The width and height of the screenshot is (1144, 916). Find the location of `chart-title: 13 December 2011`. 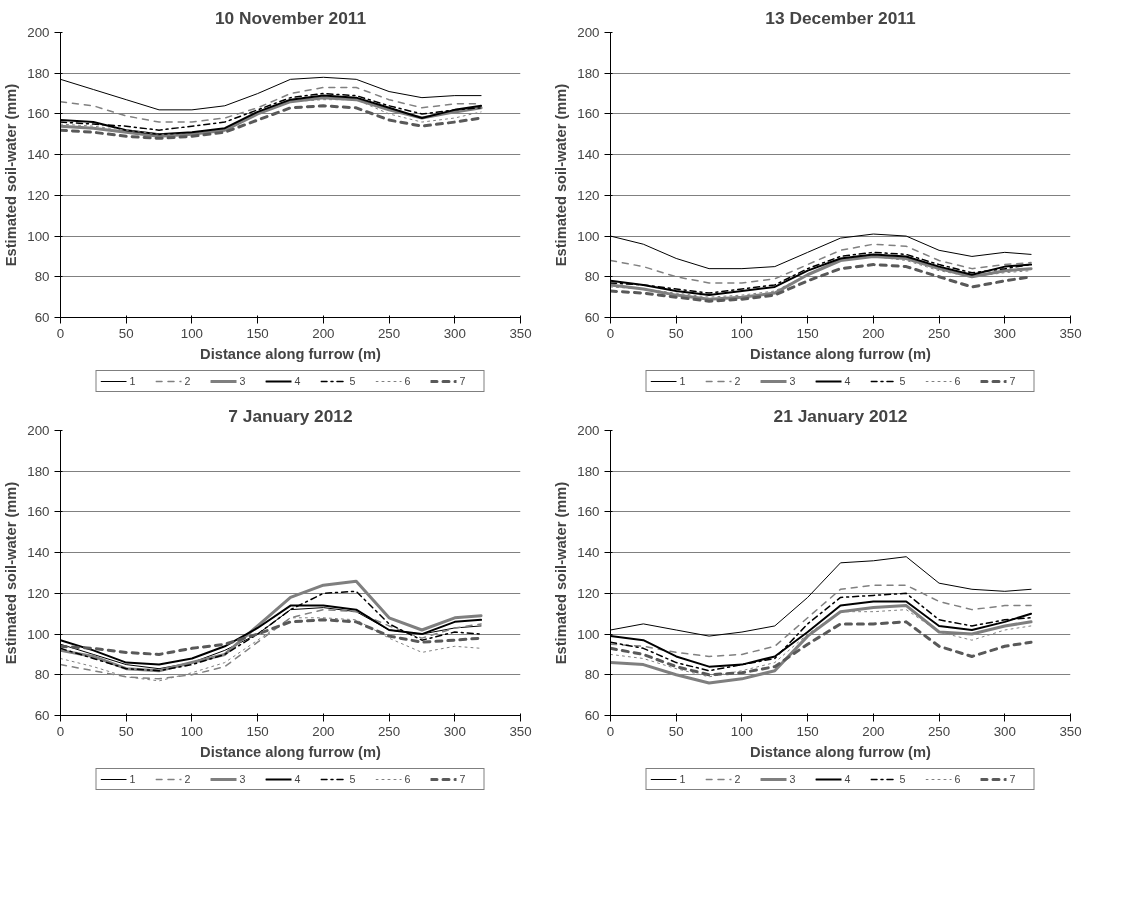

chart-title: 13 December 2011 is located at coordinates (841, 17).